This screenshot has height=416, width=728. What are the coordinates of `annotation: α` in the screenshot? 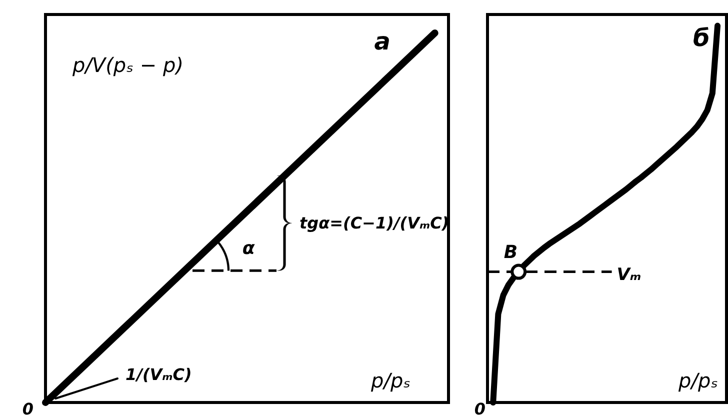 It's located at (249, 249).